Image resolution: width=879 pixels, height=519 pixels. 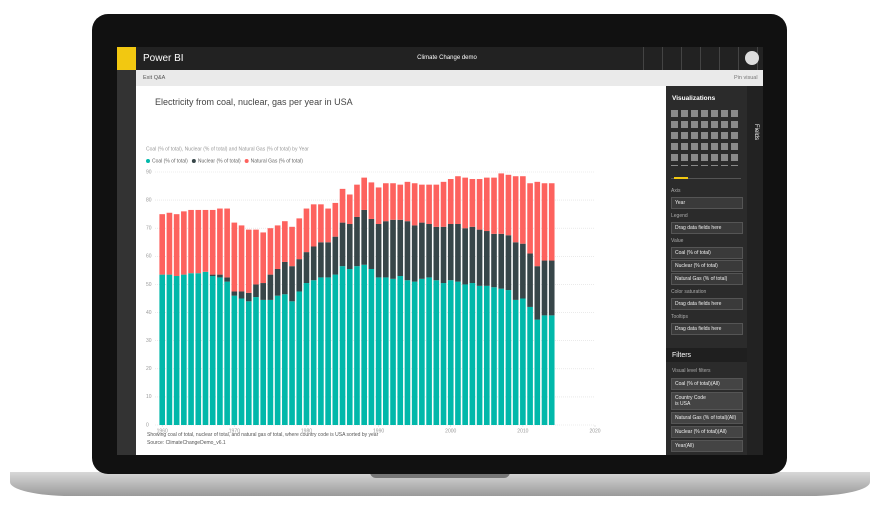 What do you see at coordinates (756, 132) in the screenshot?
I see `fields-tab: Fields` at bounding box center [756, 132].